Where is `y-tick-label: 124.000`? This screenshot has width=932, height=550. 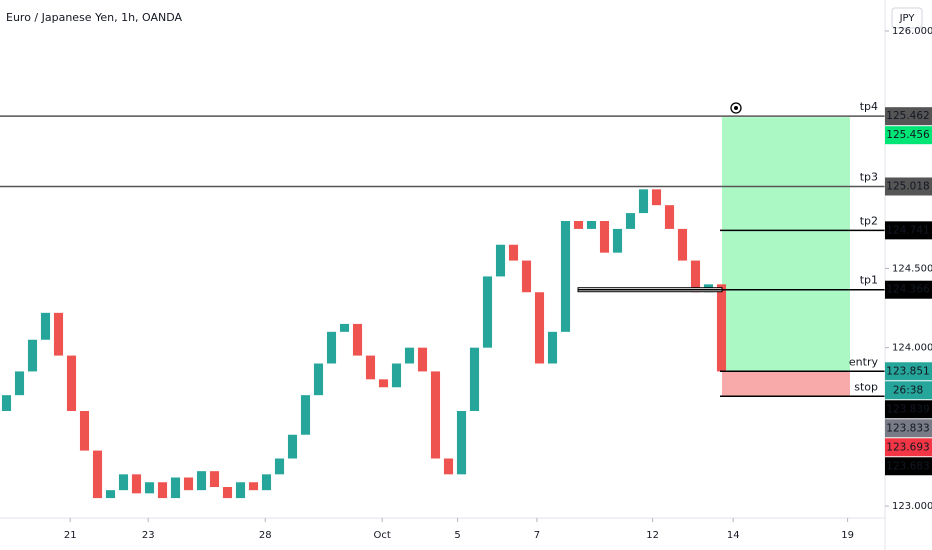 y-tick-label: 124.000 is located at coordinates (912, 348).